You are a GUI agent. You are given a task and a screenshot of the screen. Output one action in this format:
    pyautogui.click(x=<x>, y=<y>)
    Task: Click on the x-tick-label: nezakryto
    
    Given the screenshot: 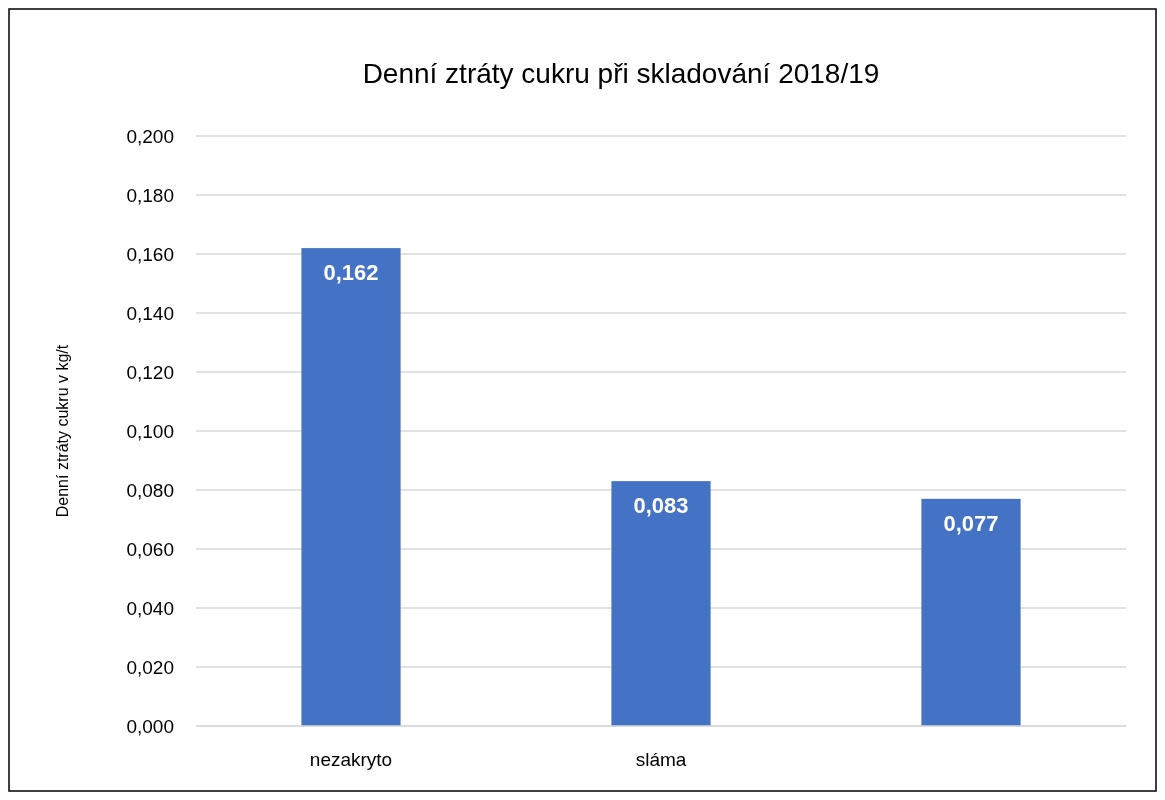 What is the action you would take?
    pyautogui.click(x=351, y=759)
    